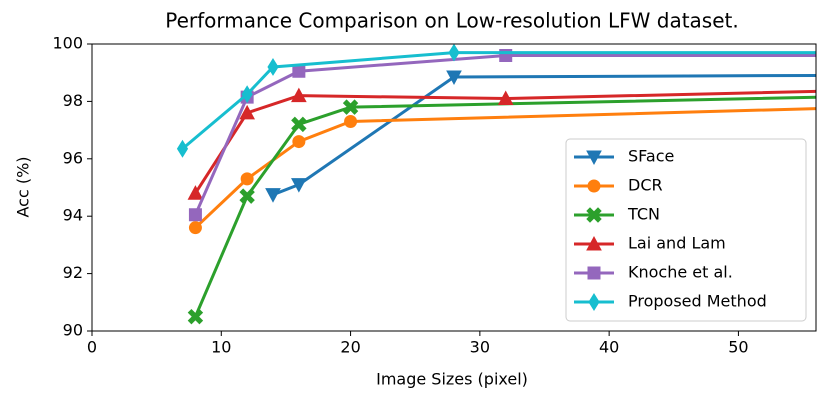 The width and height of the screenshot is (830, 405). I want to click on x-tick-label: 40, so click(609, 347).